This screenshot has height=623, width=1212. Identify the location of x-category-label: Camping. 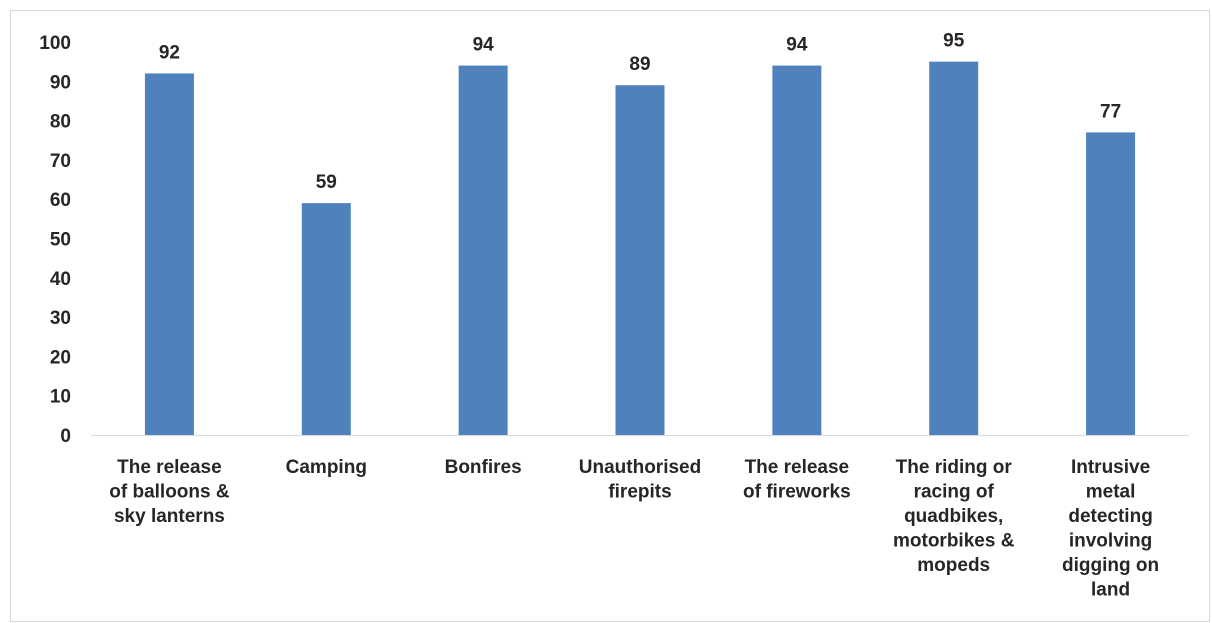
(326, 467).